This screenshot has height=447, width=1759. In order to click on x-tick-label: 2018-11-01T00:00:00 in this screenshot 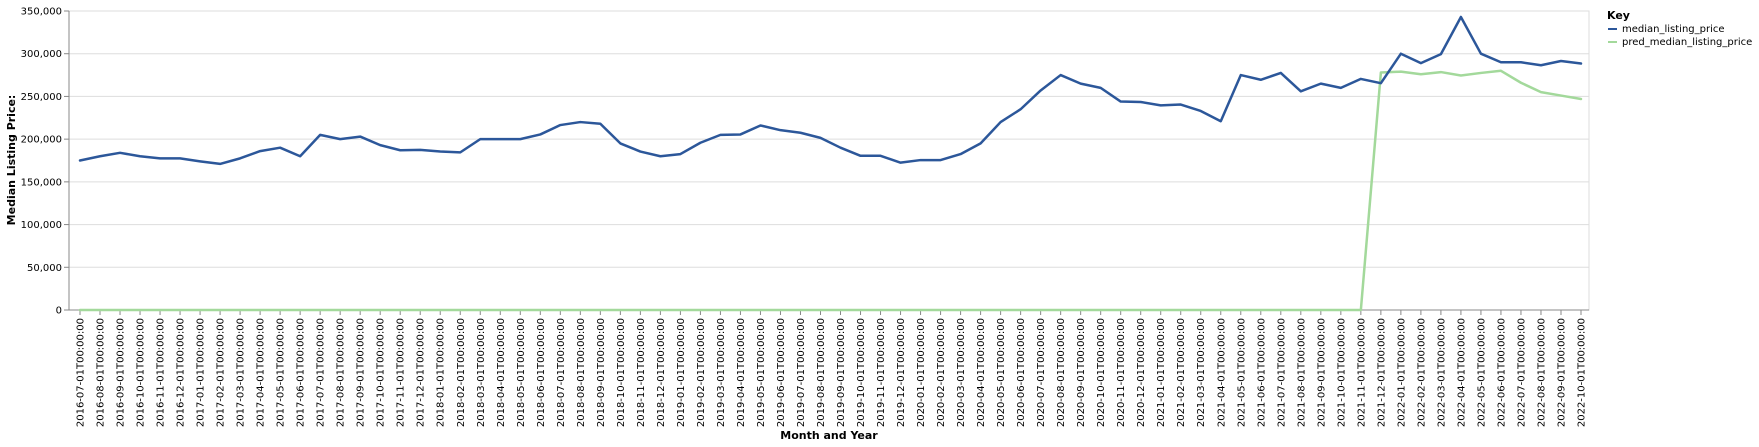, I will do `click(641, 372)`.